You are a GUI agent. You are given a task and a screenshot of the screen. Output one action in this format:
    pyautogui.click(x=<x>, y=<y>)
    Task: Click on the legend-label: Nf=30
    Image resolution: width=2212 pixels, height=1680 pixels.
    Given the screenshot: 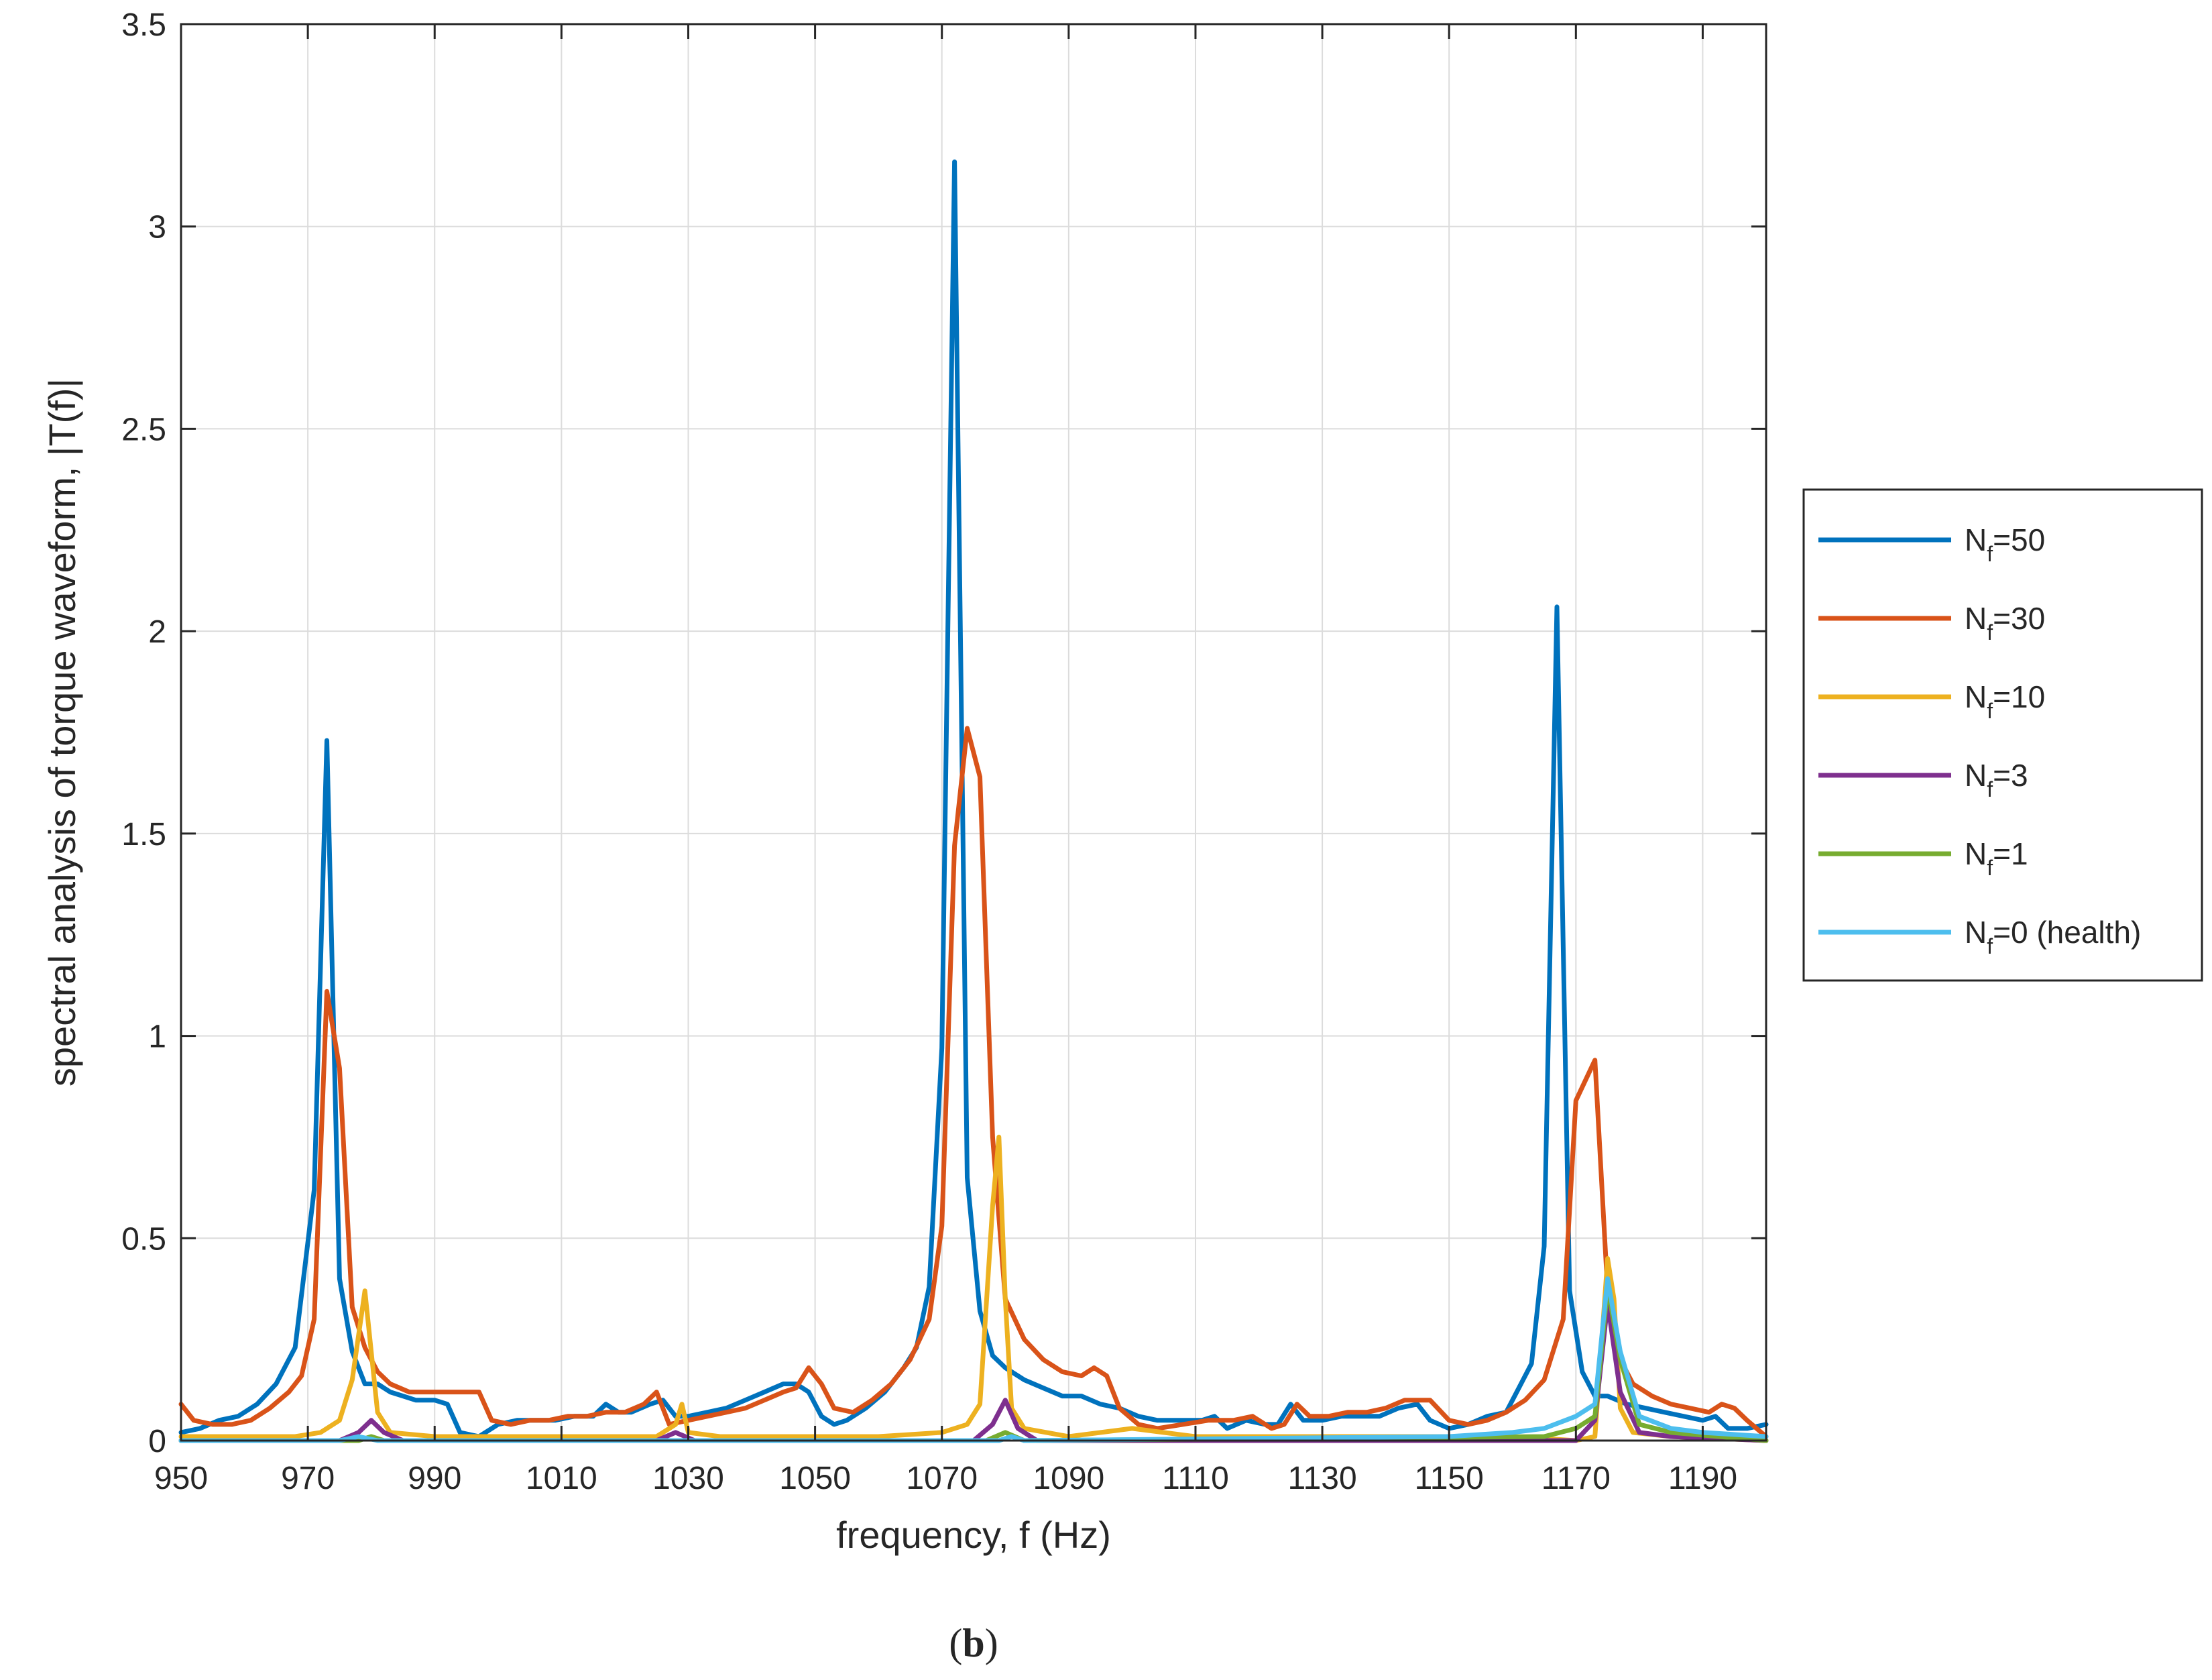 What is the action you would take?
    pyautogui.click(x=2005, y=623)
    